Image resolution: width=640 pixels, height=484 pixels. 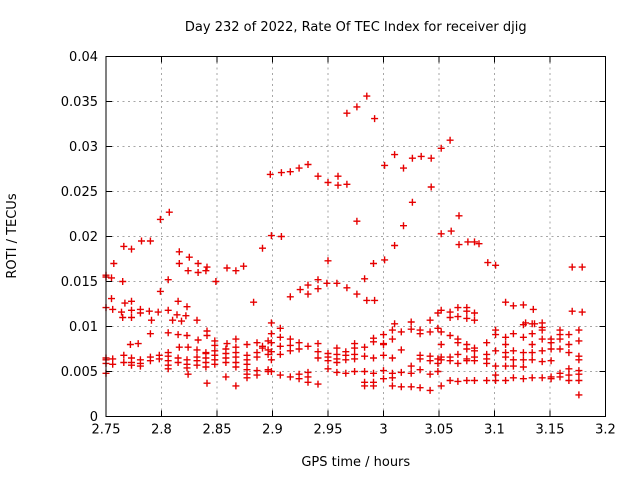 I want to click on y-tick-label: 0.035, so click(x=79, y=102).